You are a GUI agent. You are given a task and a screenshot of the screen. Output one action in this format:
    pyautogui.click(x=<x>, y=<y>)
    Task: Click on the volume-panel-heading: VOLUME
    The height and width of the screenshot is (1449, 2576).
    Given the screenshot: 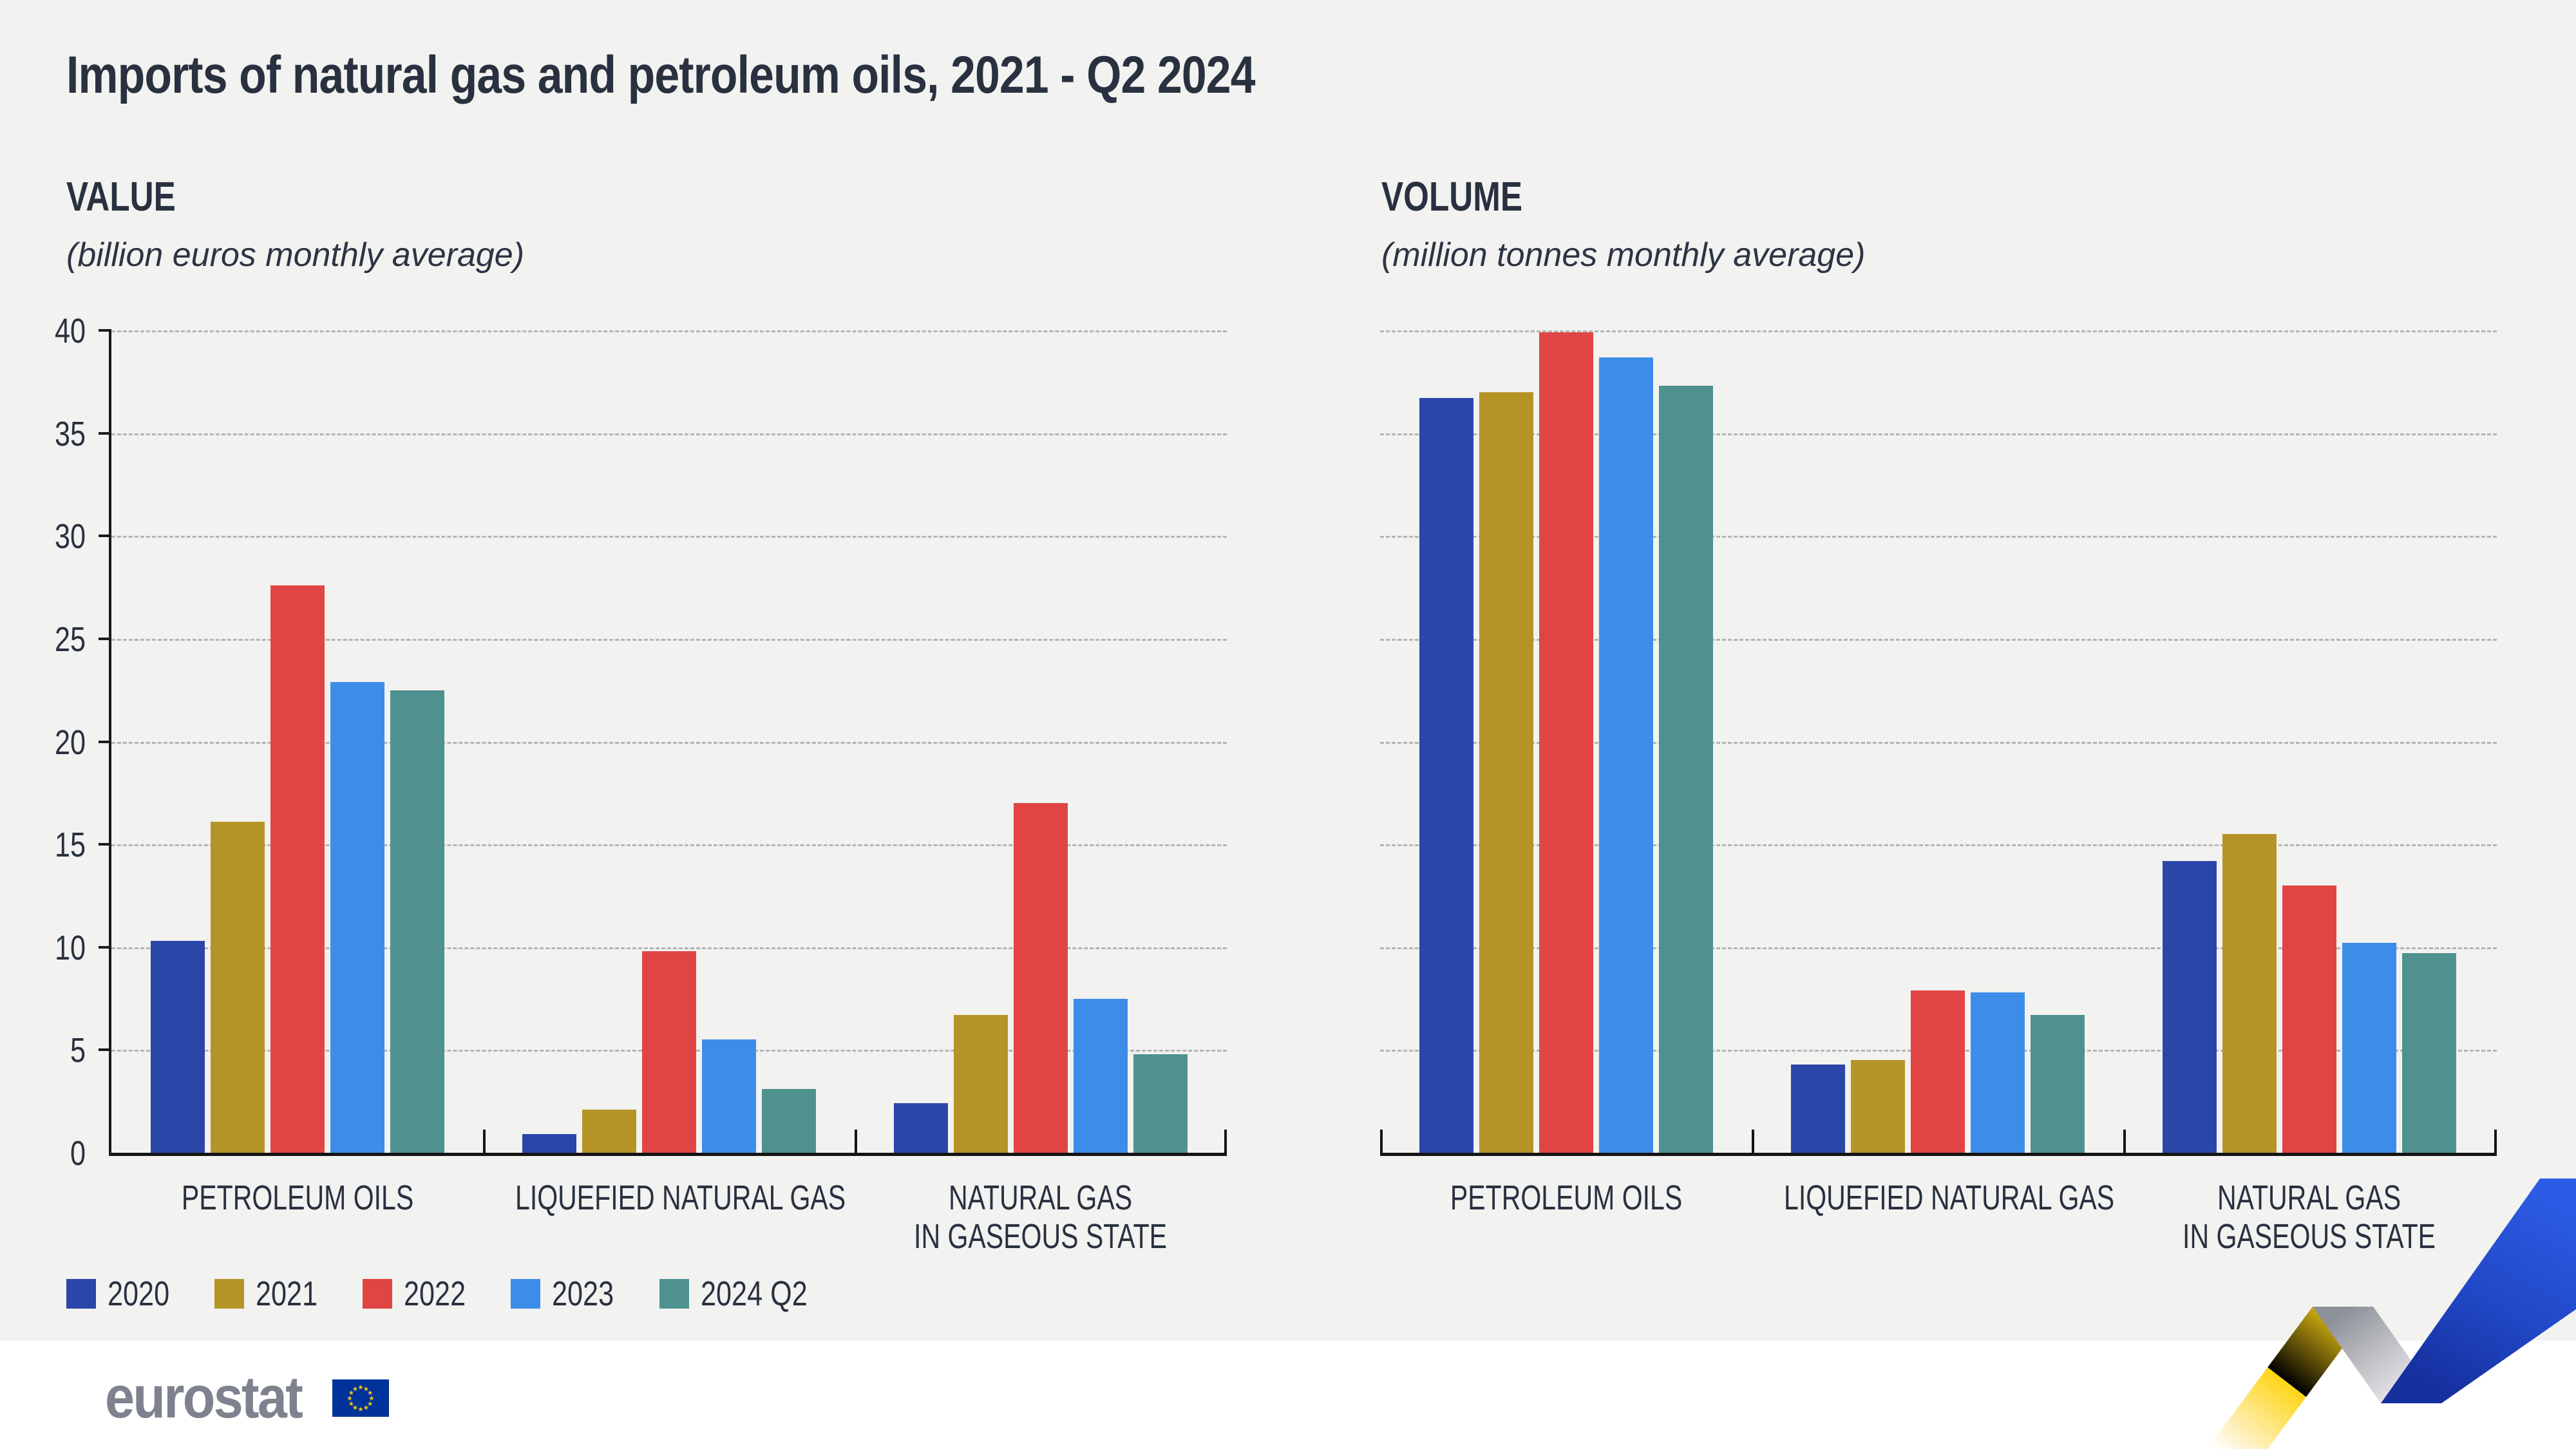 What is the action you would take?
    pyautogui.click(x=1452, y=197)
    